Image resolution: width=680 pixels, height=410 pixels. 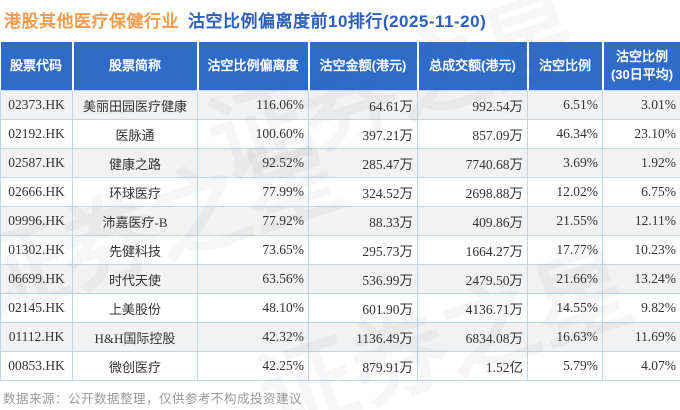 I want to click on cell-short-ratio: 46.34%, so click(x=565, y=134).